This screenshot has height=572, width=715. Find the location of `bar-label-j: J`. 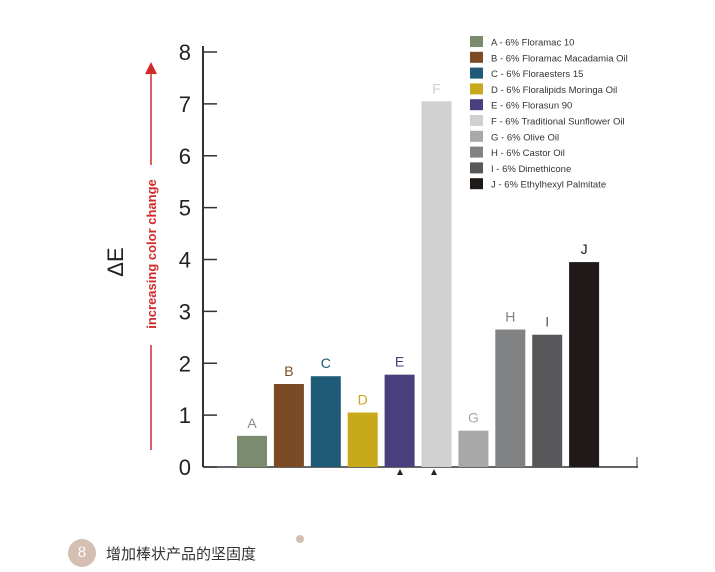

bar-label-j: J is located at coordinates (584, 249).